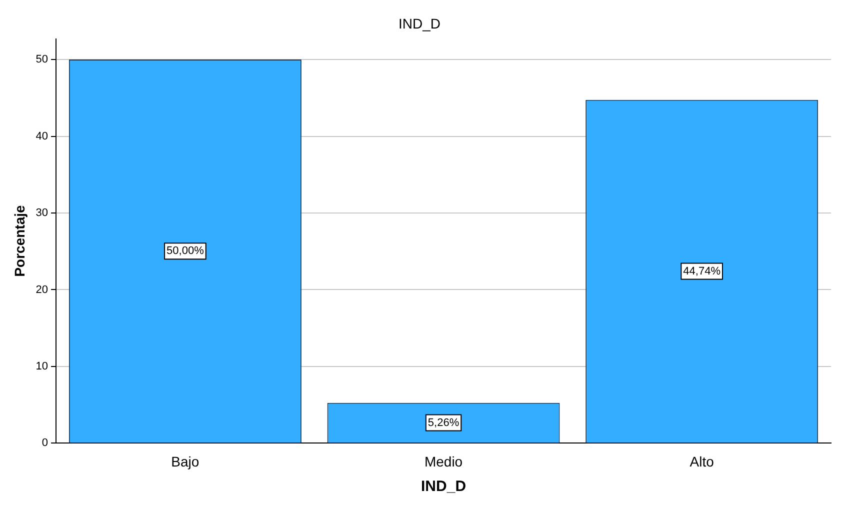 This screenshot has height=508, width=843. Describe the element at coordinates (443, 487) in the screenshot. I see `x-axis-title: IND_D` at that location.